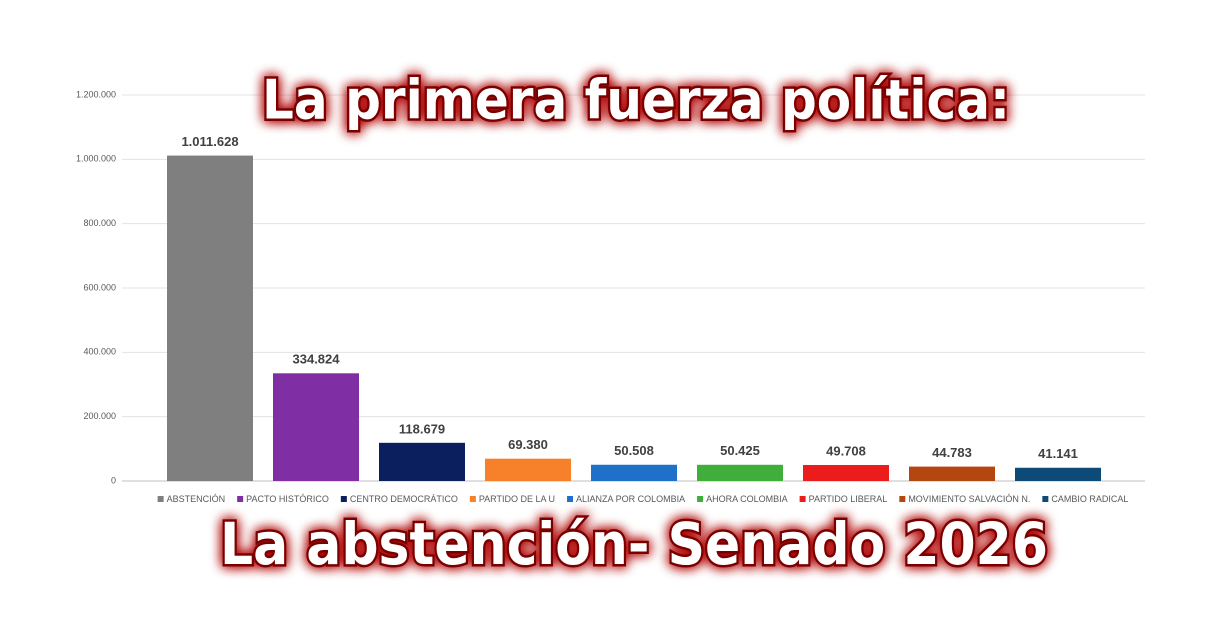 This screenshot has width=1229, height=640. What do you see at coordinates (846, 450) in the screenshot?
I see `value-label: 49.708` at bounding box center [846, 450].